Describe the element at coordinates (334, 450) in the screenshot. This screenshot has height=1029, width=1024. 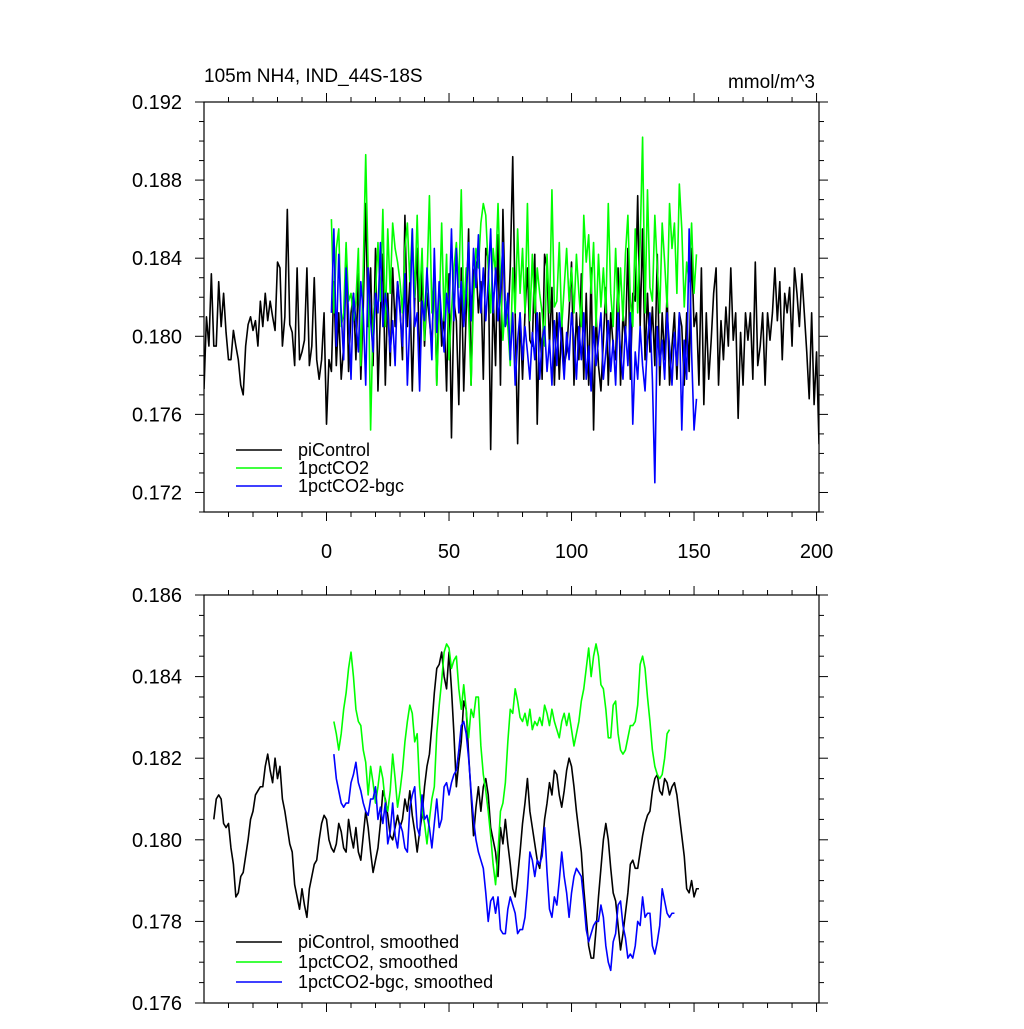
I see `panel-1-legend-label: piControl` at that location.